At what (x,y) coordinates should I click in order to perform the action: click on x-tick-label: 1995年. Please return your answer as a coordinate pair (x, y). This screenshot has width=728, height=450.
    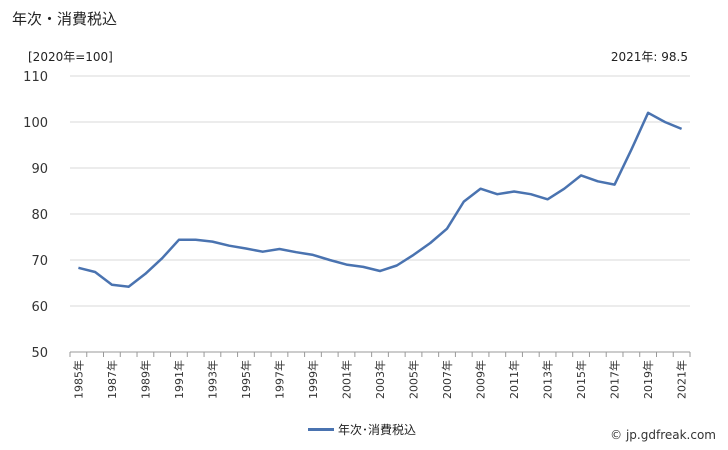
    Looking at the image, I should click on (246, 379).